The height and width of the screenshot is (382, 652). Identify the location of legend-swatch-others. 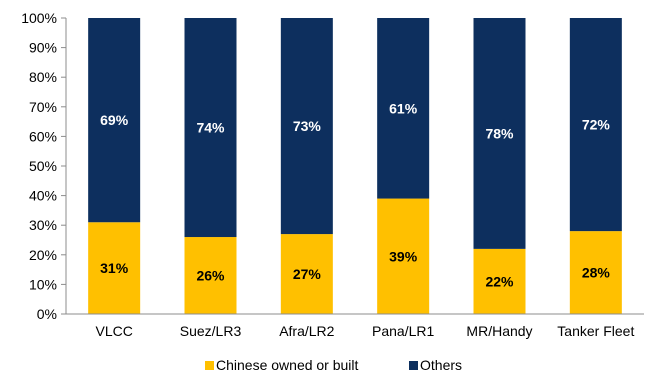
(413, 365).